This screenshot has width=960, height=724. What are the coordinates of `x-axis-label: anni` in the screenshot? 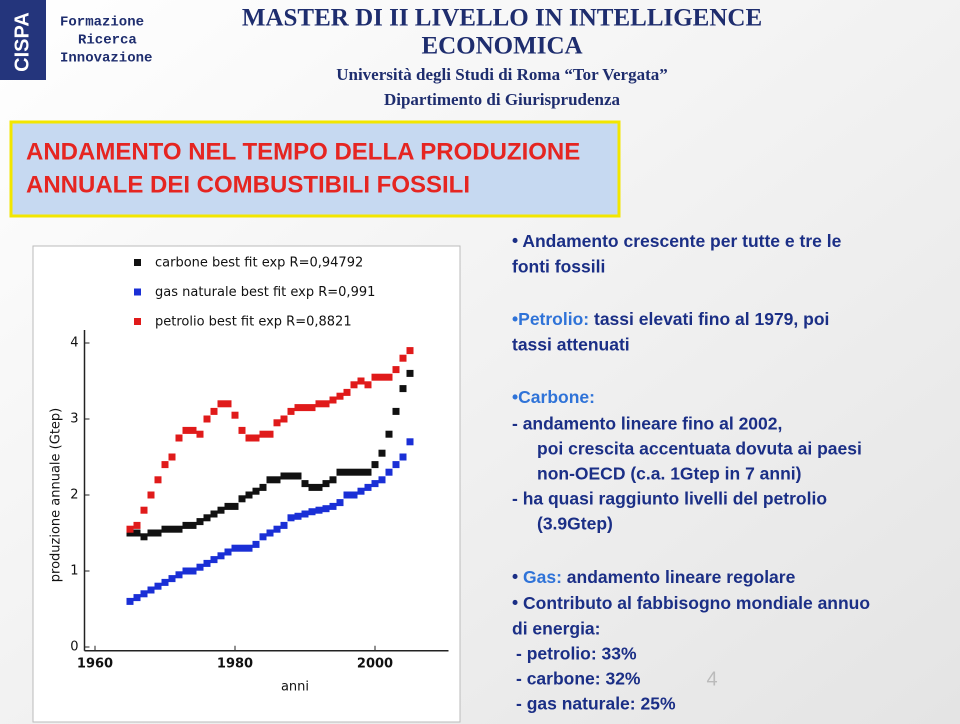 It's located at (295, 687).